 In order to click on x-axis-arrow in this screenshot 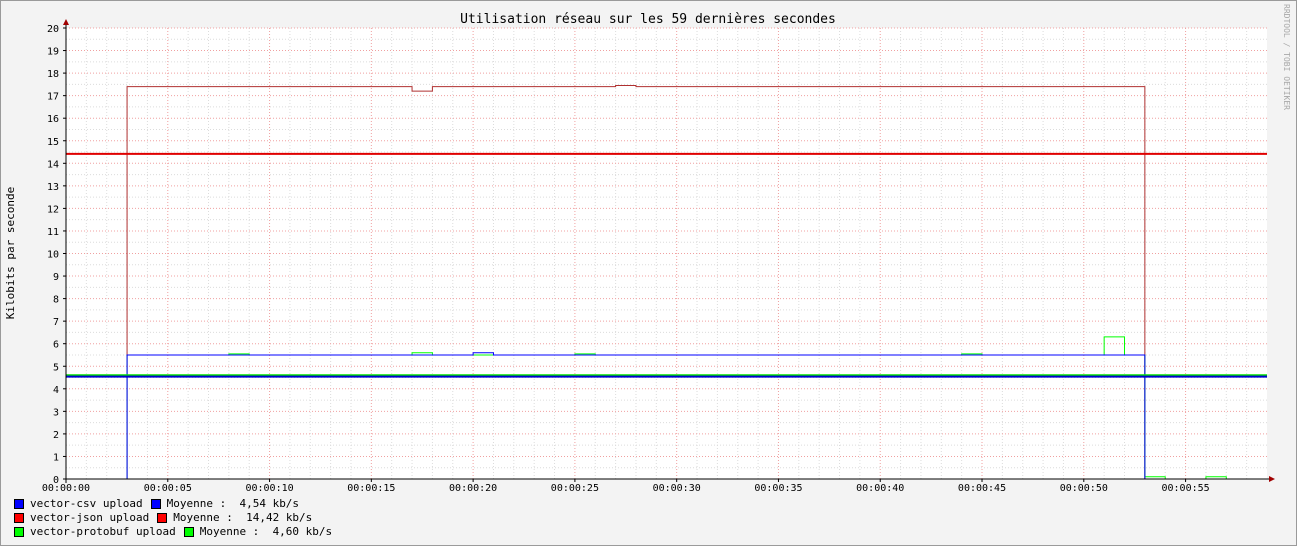, I will do `click(1272, 479)`.